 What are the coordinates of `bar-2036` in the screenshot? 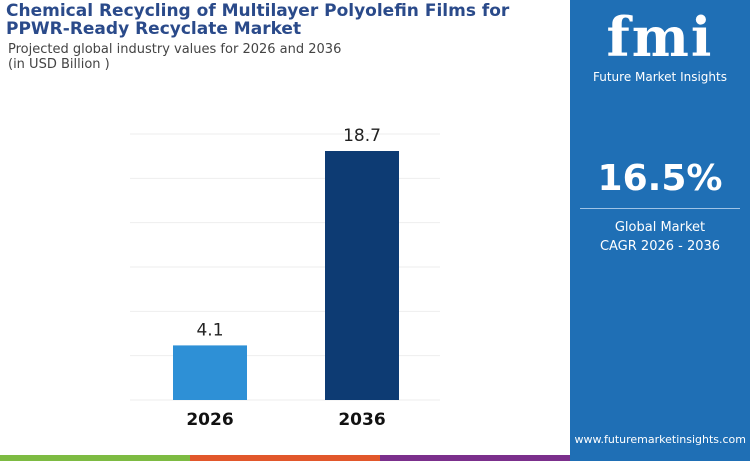 It's located at (362, 275).